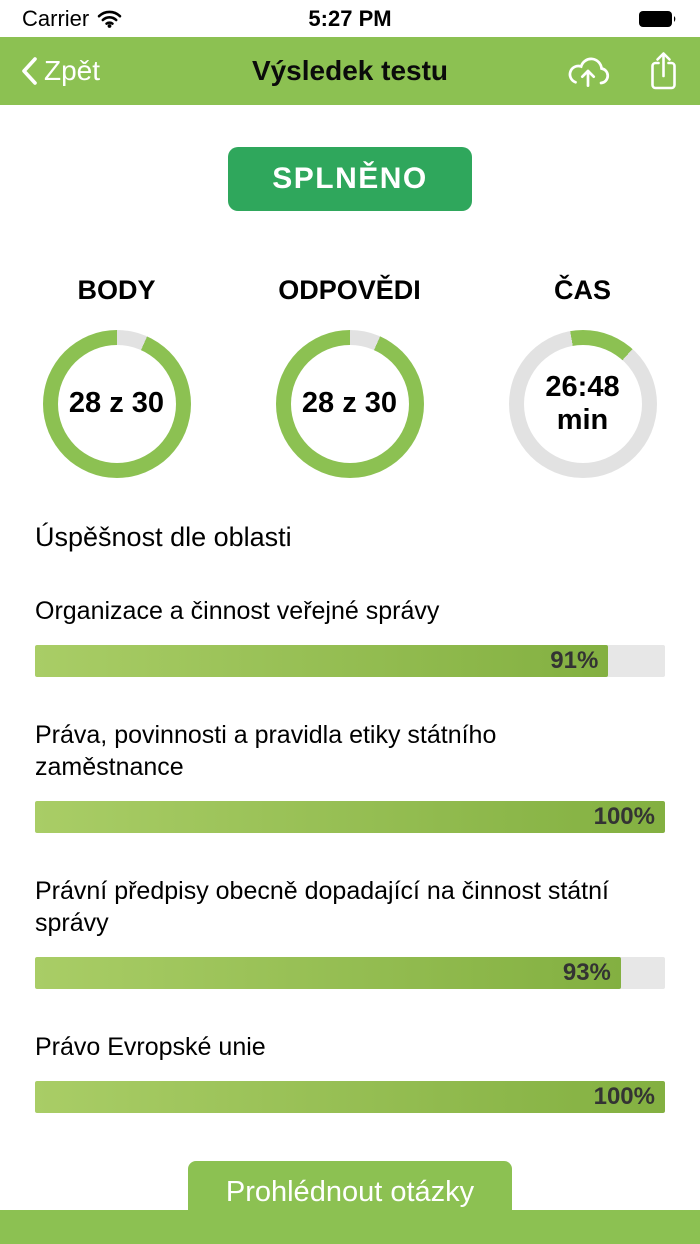  What do you see at coordinates (322, 661) in the screenshot?
I see `progress-bar-fill: 91%` at bounding box center [322, 661].